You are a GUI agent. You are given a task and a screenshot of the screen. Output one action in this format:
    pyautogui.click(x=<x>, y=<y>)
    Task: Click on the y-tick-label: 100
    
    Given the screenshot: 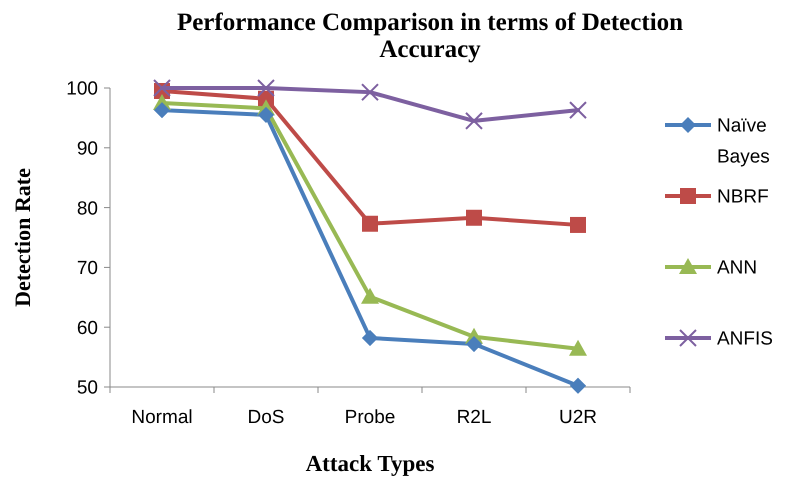 What is the action you would take?
    pyautogui.click(x=82, y=89)
    